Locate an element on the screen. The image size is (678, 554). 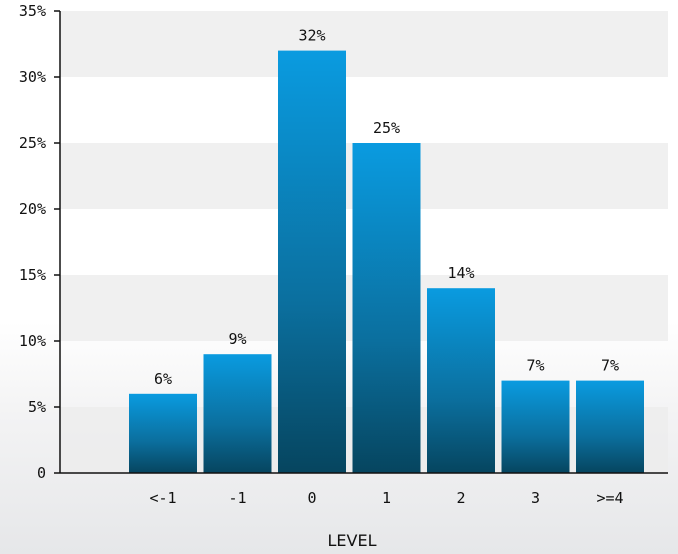
grid-band is located at coordinates (364, 44).